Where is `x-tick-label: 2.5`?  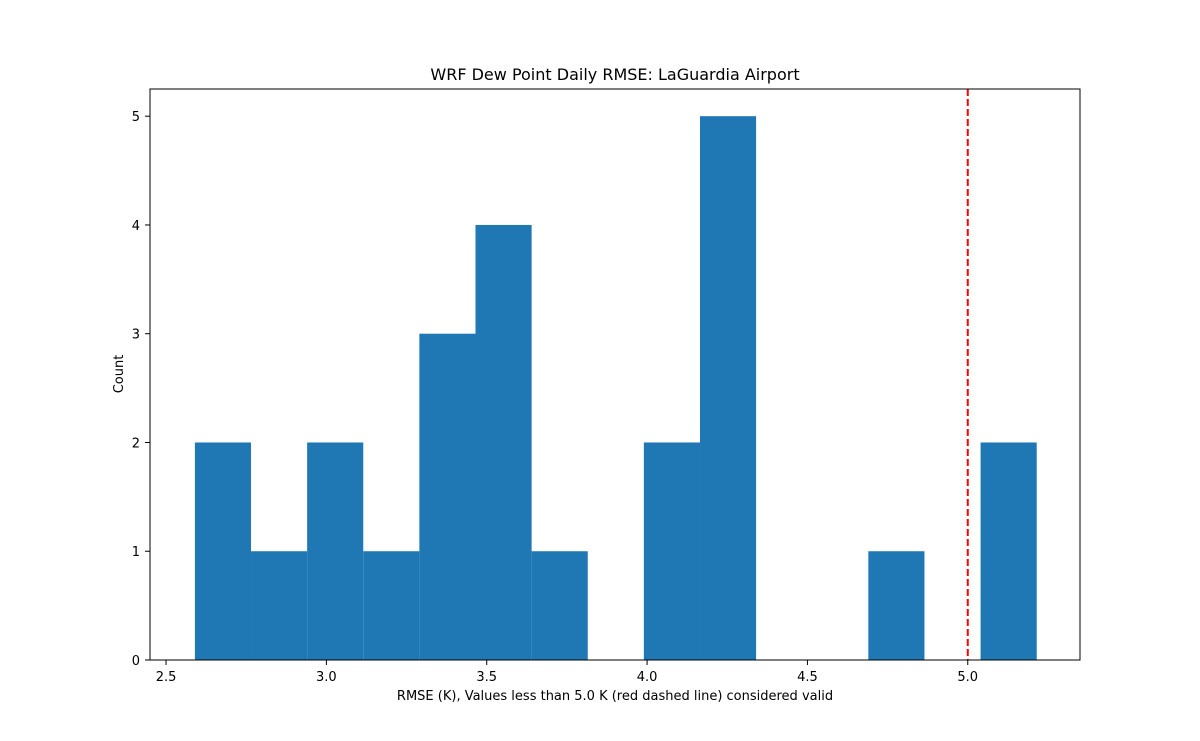 x-tick-label: 2.5 is located at coordinates (166, 677).